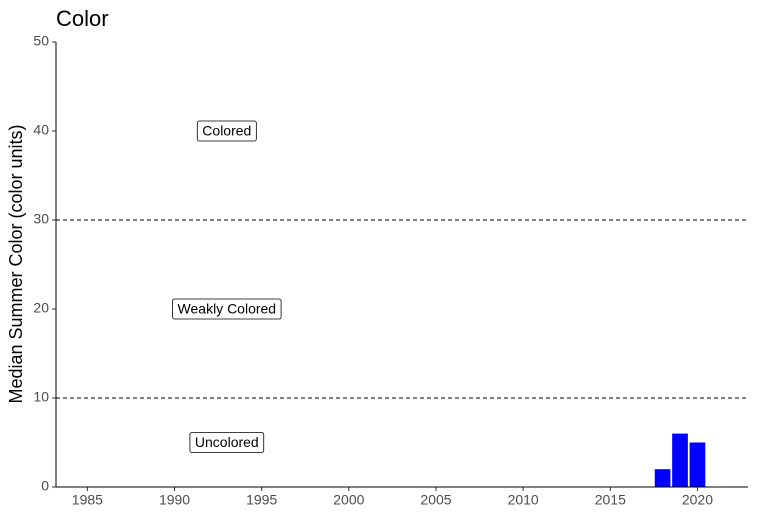 This screenshot has height=518, width=759. Describe the element at coordinates (41, 219) in the screenshot. I see `y-tick-label: 30` at that location.